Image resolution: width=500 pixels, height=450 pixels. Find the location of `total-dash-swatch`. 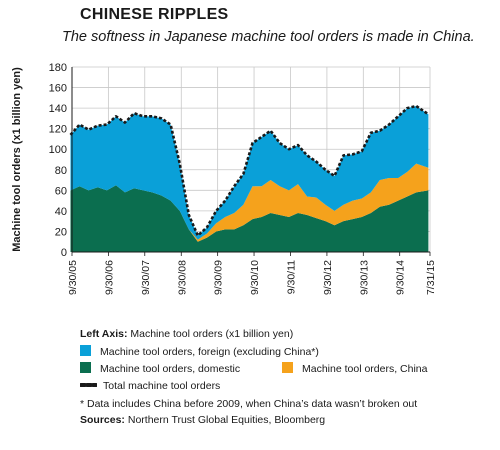

total-dash-swatch is located at coordinates (88, 385).